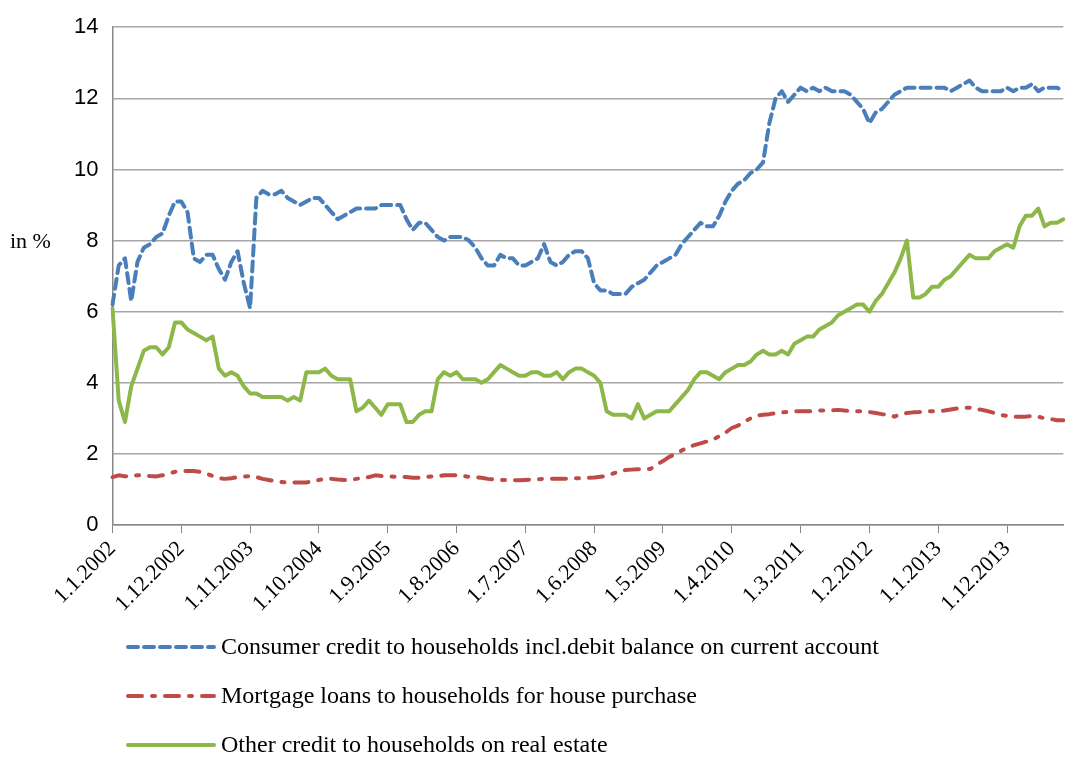  Describe the element at coordinates (550, 646) in the screenshot. I see `legend-label: Consumer credit to households incl.debit balance on current account` at that location.